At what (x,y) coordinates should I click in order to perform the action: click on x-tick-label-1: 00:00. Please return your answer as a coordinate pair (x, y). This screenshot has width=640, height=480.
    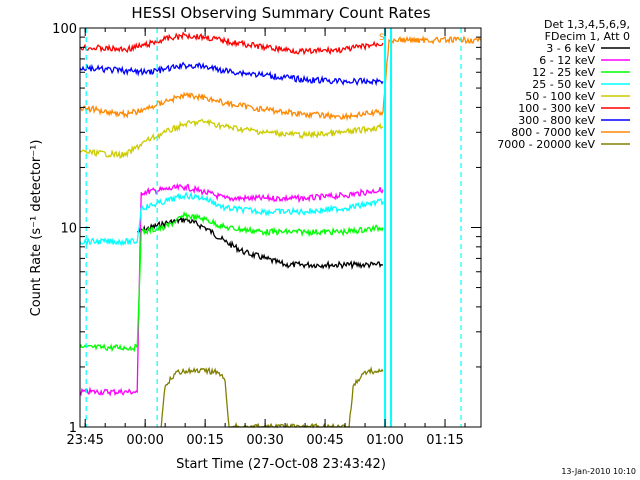
    Looking at the image, I should click on (144, 440).